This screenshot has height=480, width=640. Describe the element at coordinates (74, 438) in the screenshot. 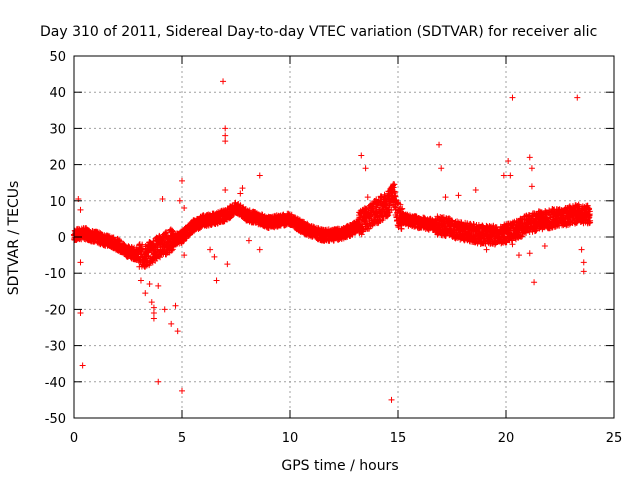

I see `x-tick-label: 0` at that location.